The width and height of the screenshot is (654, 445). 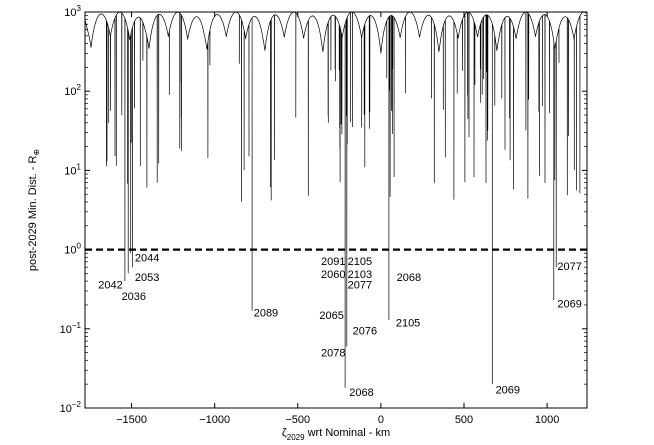 What do you see at coordinates (360, 275) in the screenshot?
I see `annotation-year-label: 2103` at bounding box center [360, 275].